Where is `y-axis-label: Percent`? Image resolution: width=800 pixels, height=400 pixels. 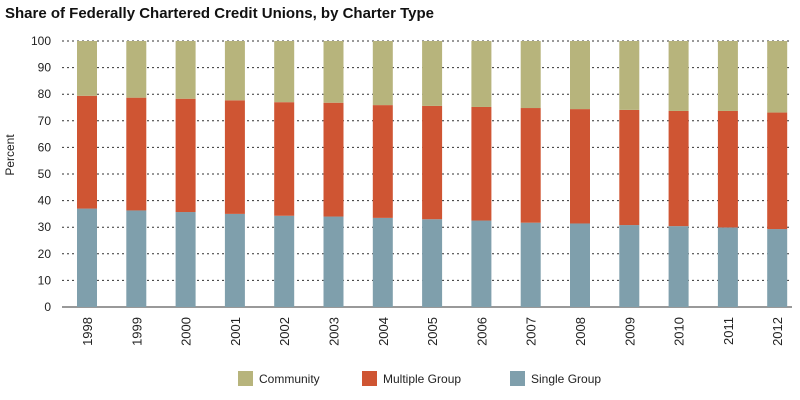
y-axis-label: Percent is located at coordinates (10, 155).